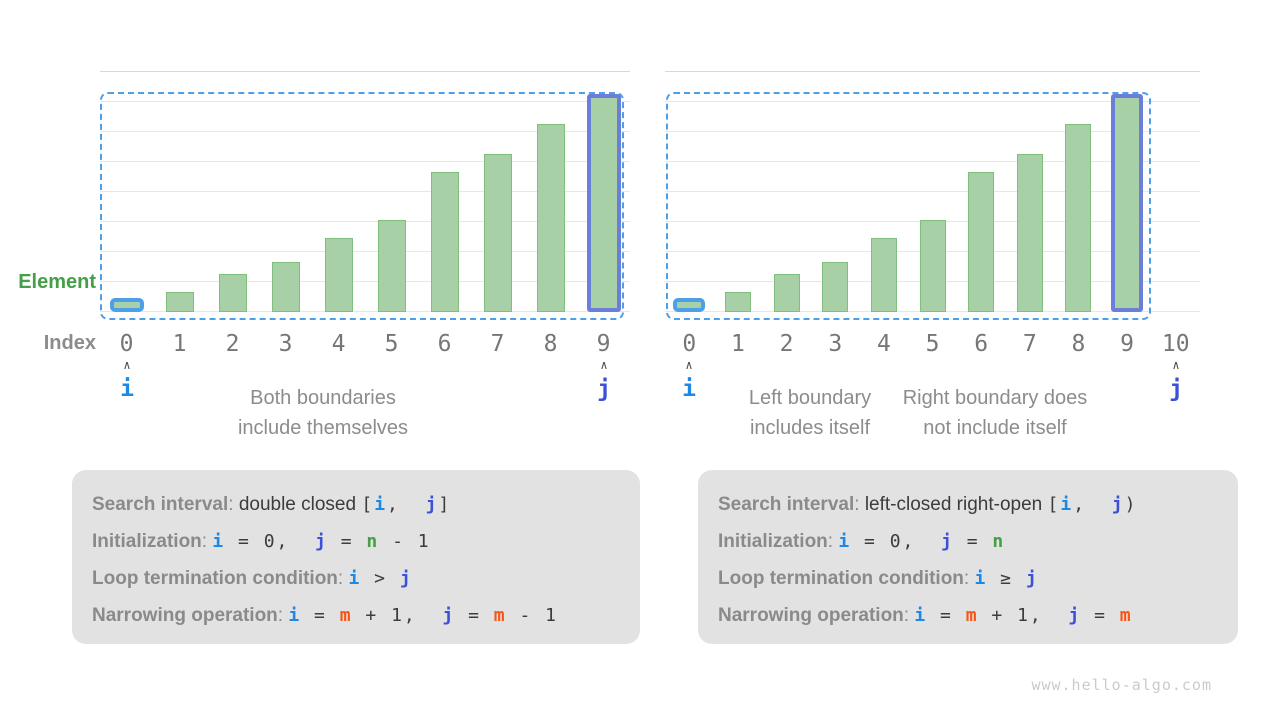  Describe the element at coordinates (981, 344) in the screenshot. I see `index-label-6: 6` at that location.